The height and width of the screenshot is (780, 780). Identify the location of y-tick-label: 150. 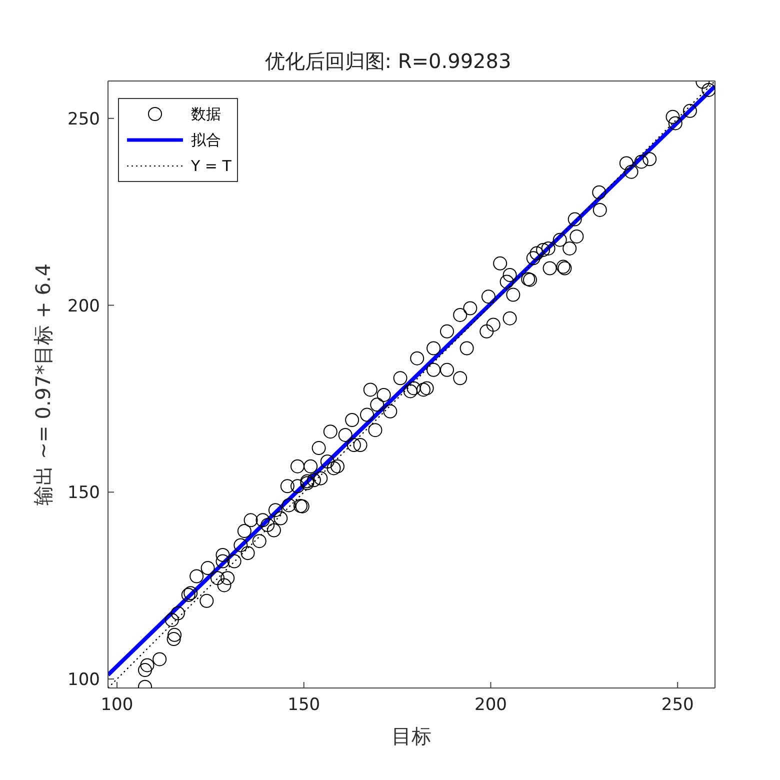
(84, 493).